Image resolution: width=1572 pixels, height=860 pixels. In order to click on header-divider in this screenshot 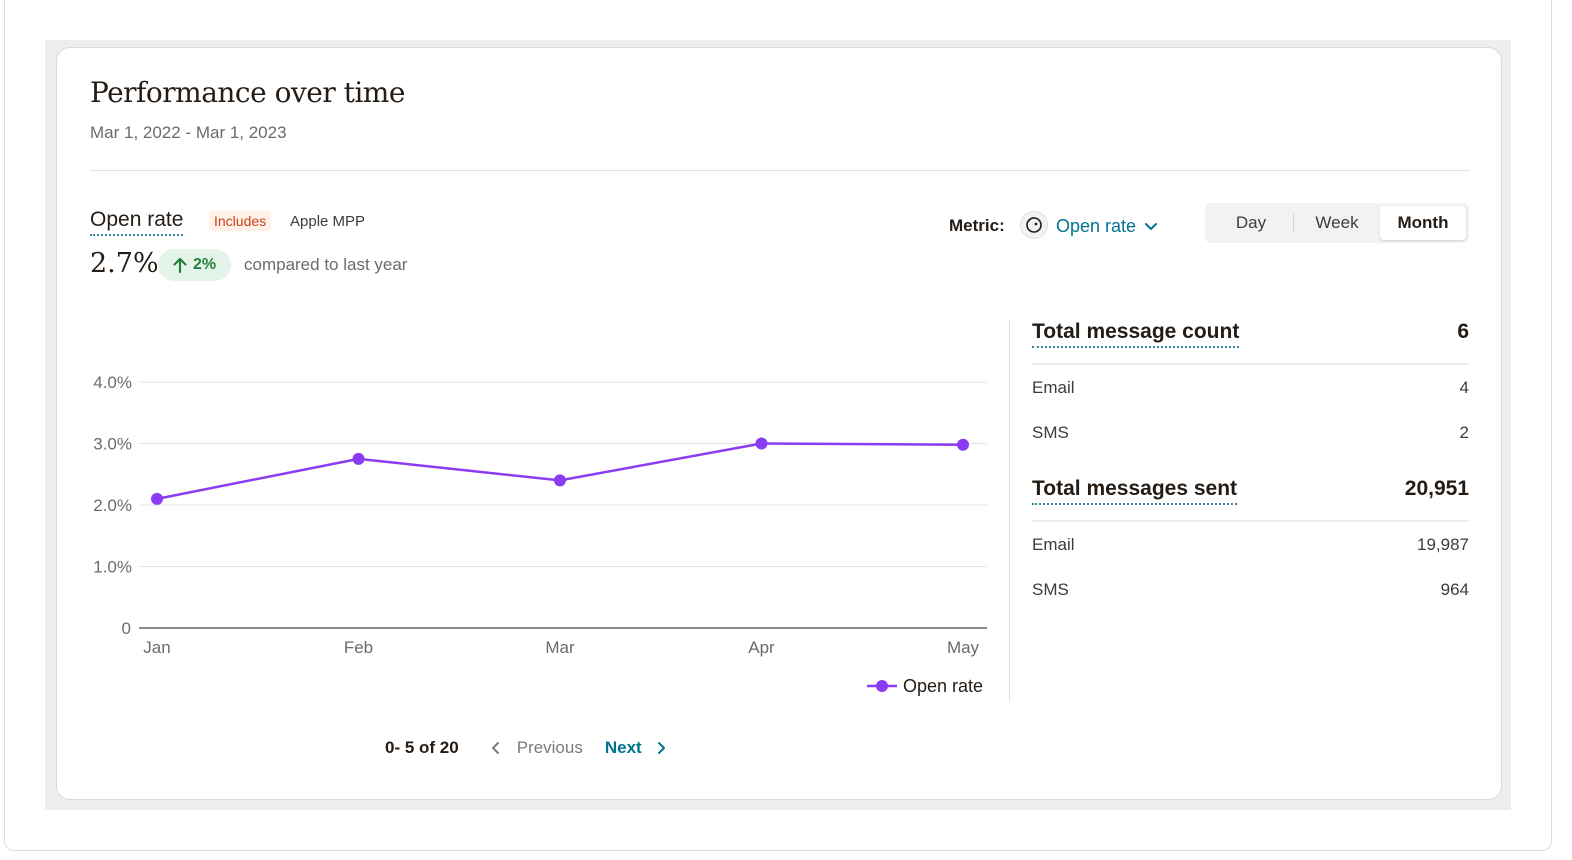, I will do `click(780, 170)`.